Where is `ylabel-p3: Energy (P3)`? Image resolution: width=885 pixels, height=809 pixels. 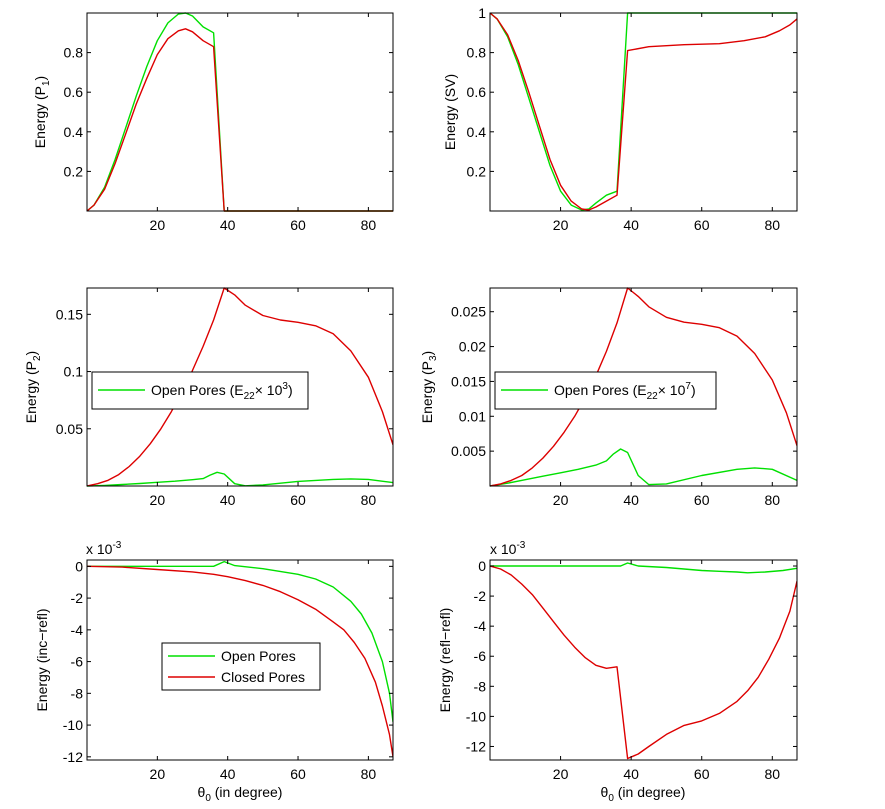 ylabel-p3: Energy (P3) is located at coordinates (429, 387).